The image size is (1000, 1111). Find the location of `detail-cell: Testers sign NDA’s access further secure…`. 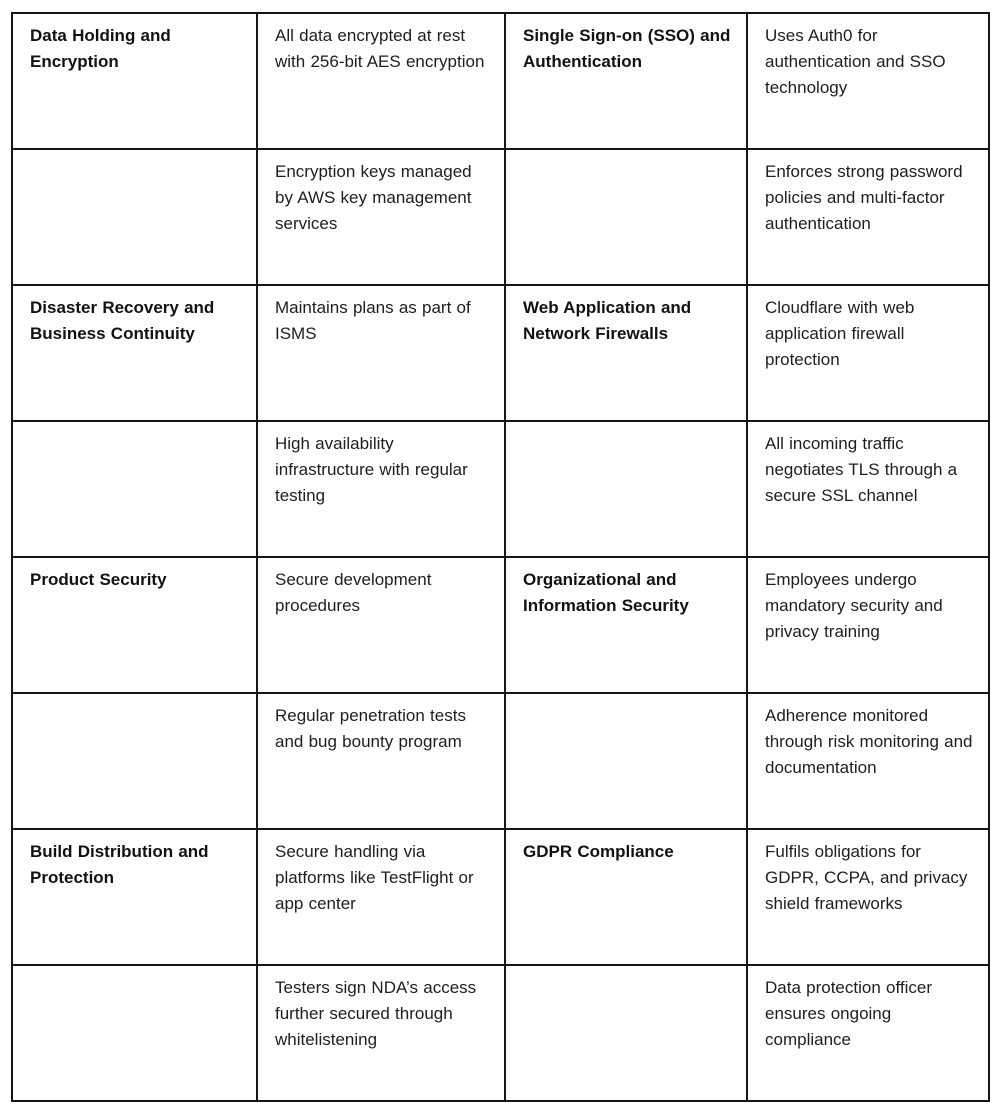

detail-cell: Testers sign NDA’s access further secure… is located at coordinates (381, 1033).